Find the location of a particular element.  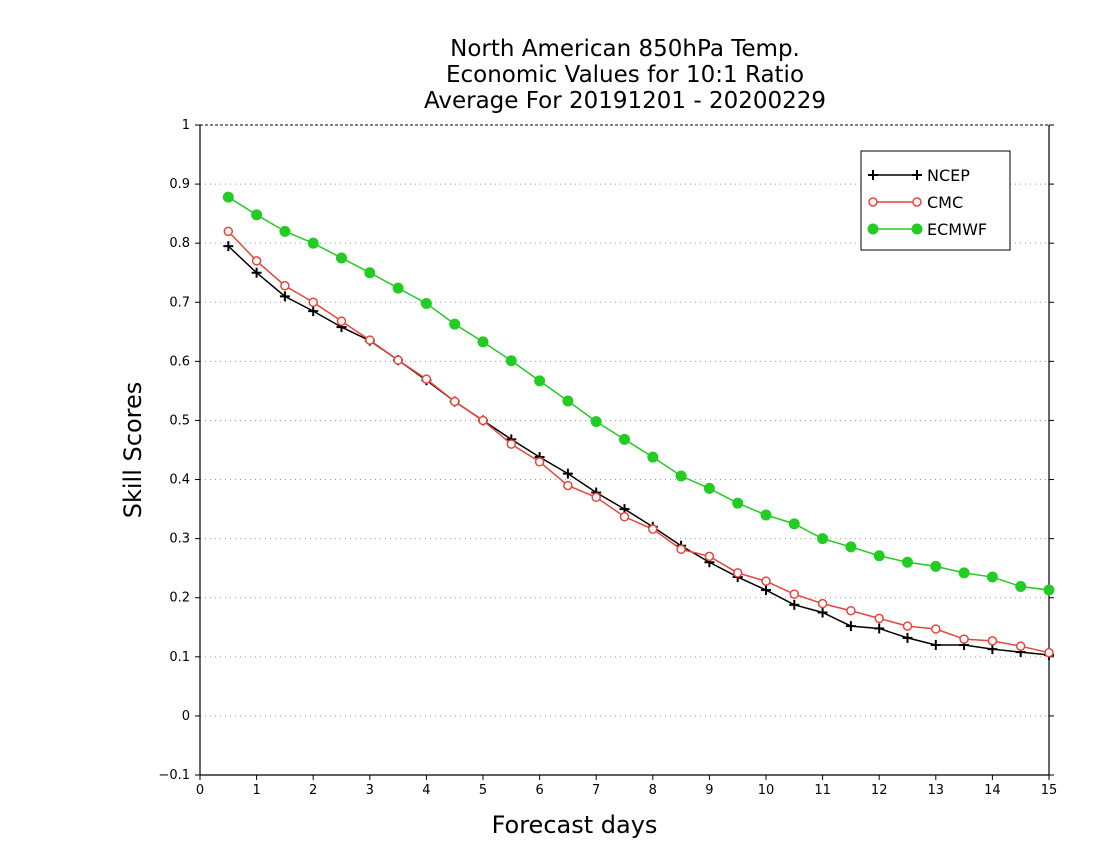

x-tick-label: 4 is located at coordinates (426, 790).